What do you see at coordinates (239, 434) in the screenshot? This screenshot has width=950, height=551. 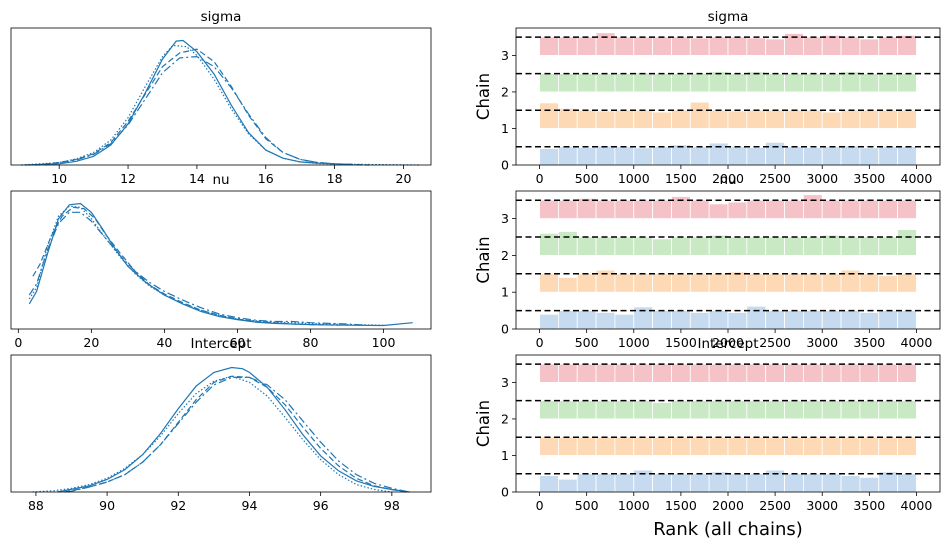 I see `density-line-dashdot` at bounding box center [239, 434].